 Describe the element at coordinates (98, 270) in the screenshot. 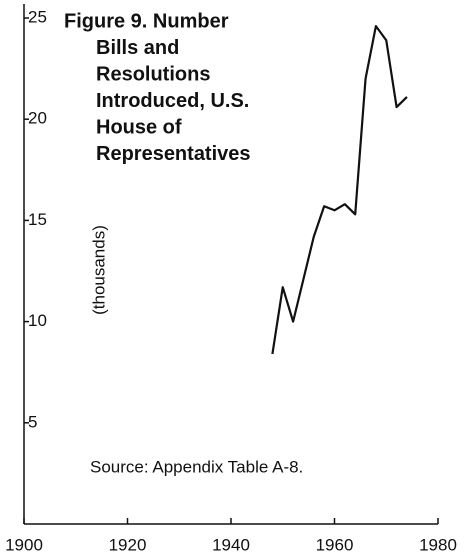

I see `y-axis-label: (thousands)` at that location.